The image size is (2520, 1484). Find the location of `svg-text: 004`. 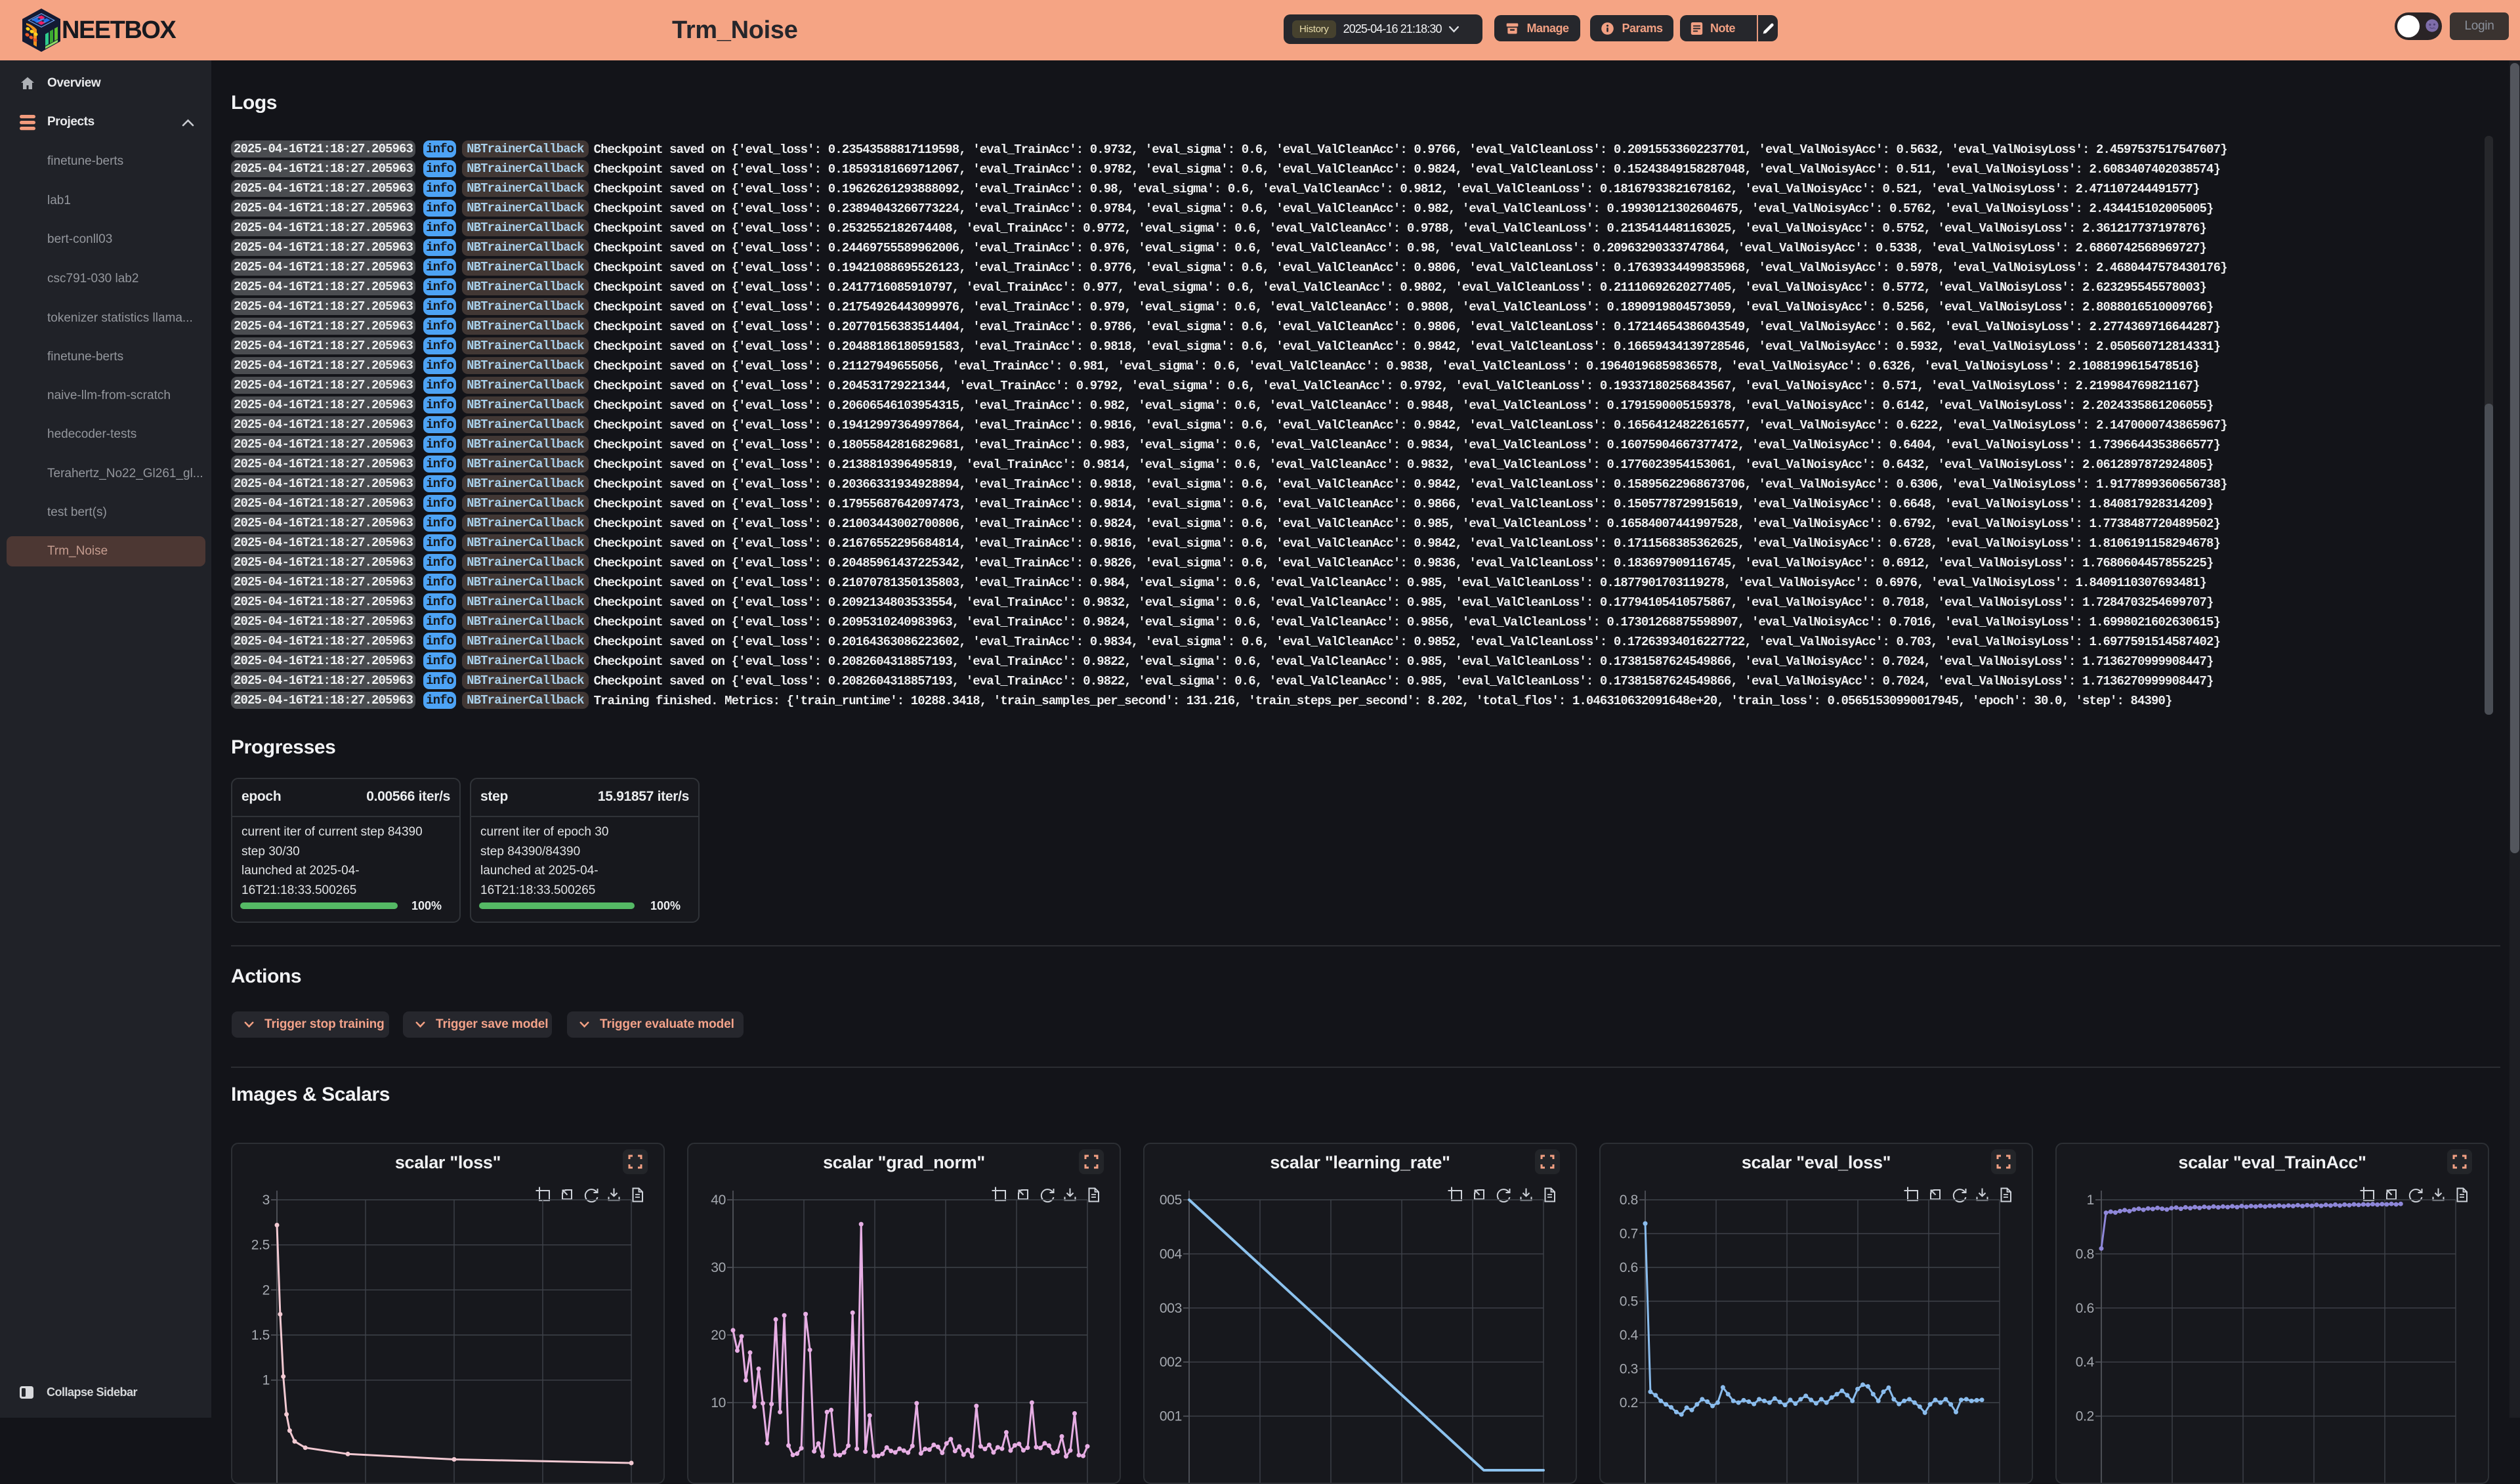

svg-text: 004 is located at coordinates (1171, 1253).